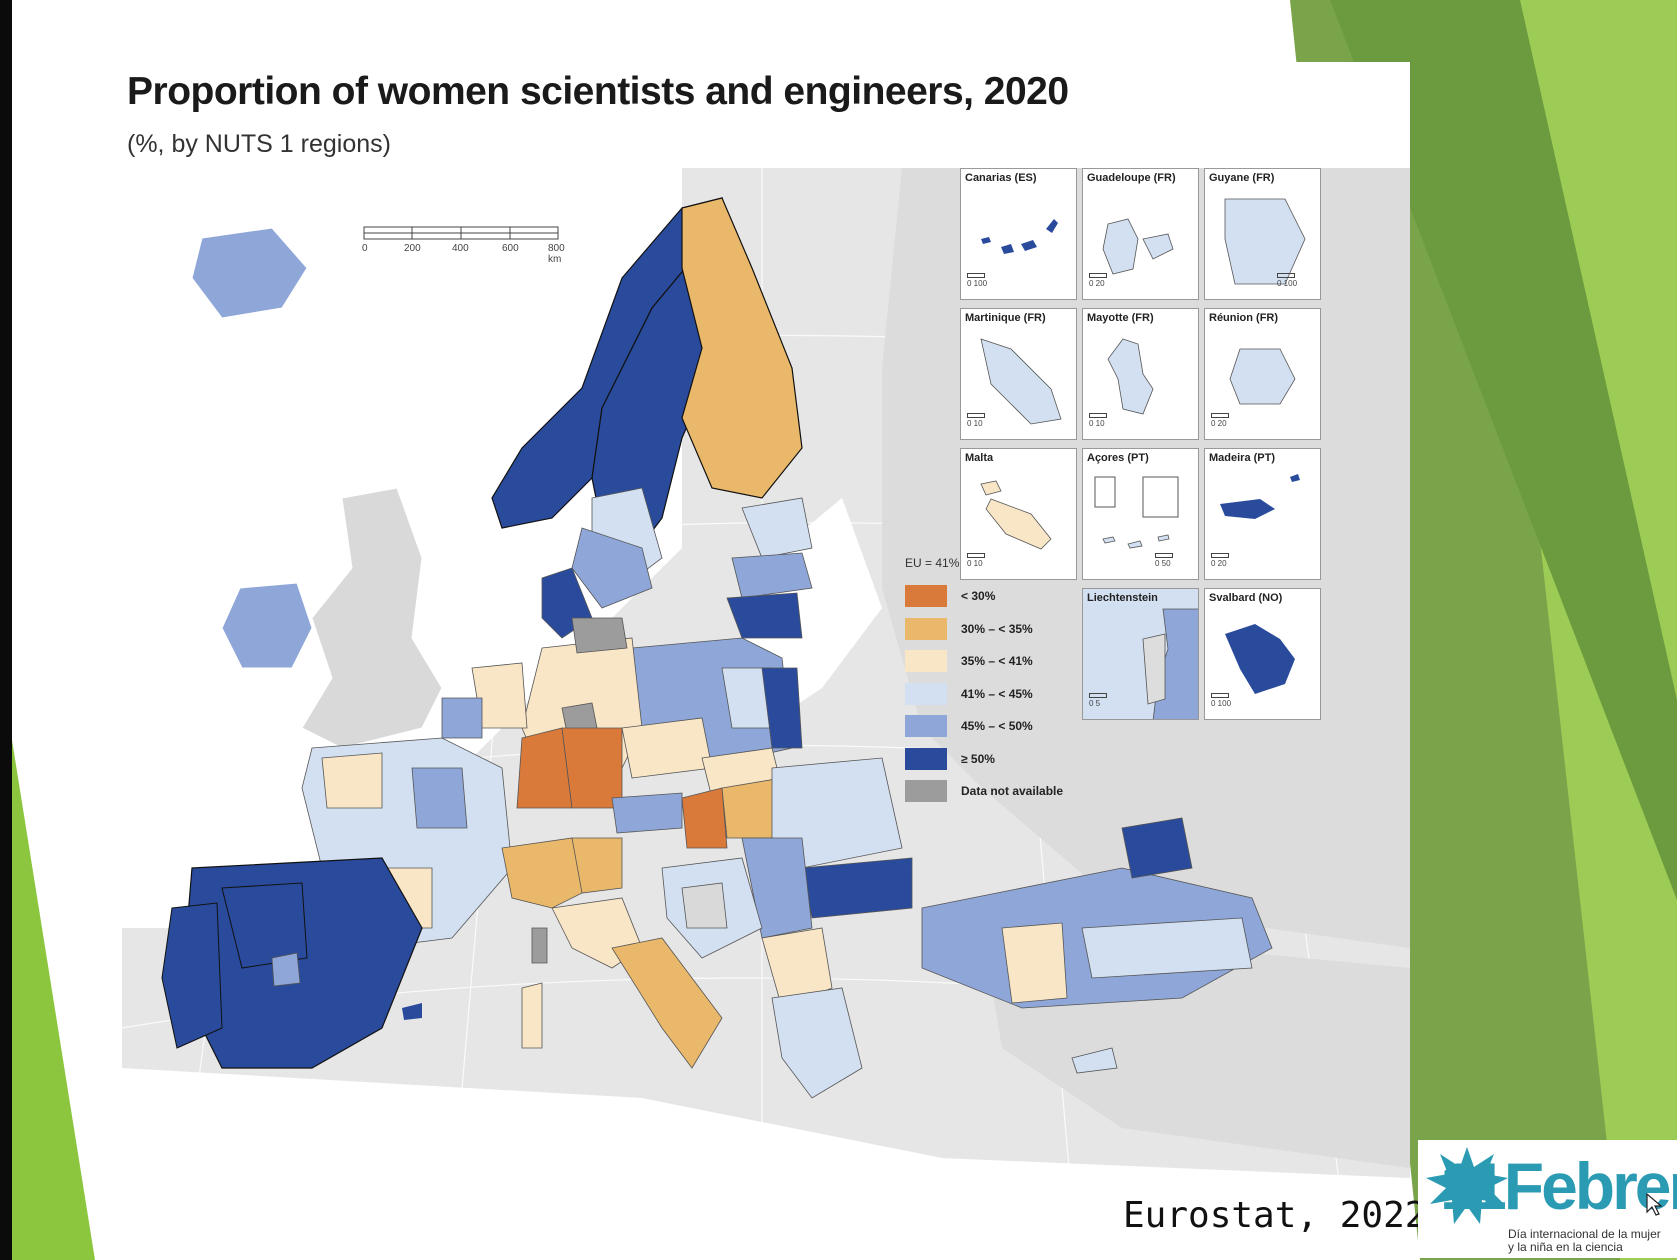  I want to click on mouse-cursor-icon, so click(1654, 1204).